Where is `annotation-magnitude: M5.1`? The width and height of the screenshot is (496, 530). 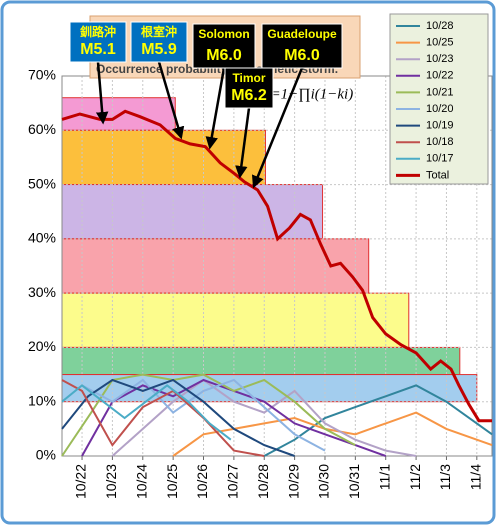 annotation-magnitude: M5.1 is located at coordinates (98, 49).